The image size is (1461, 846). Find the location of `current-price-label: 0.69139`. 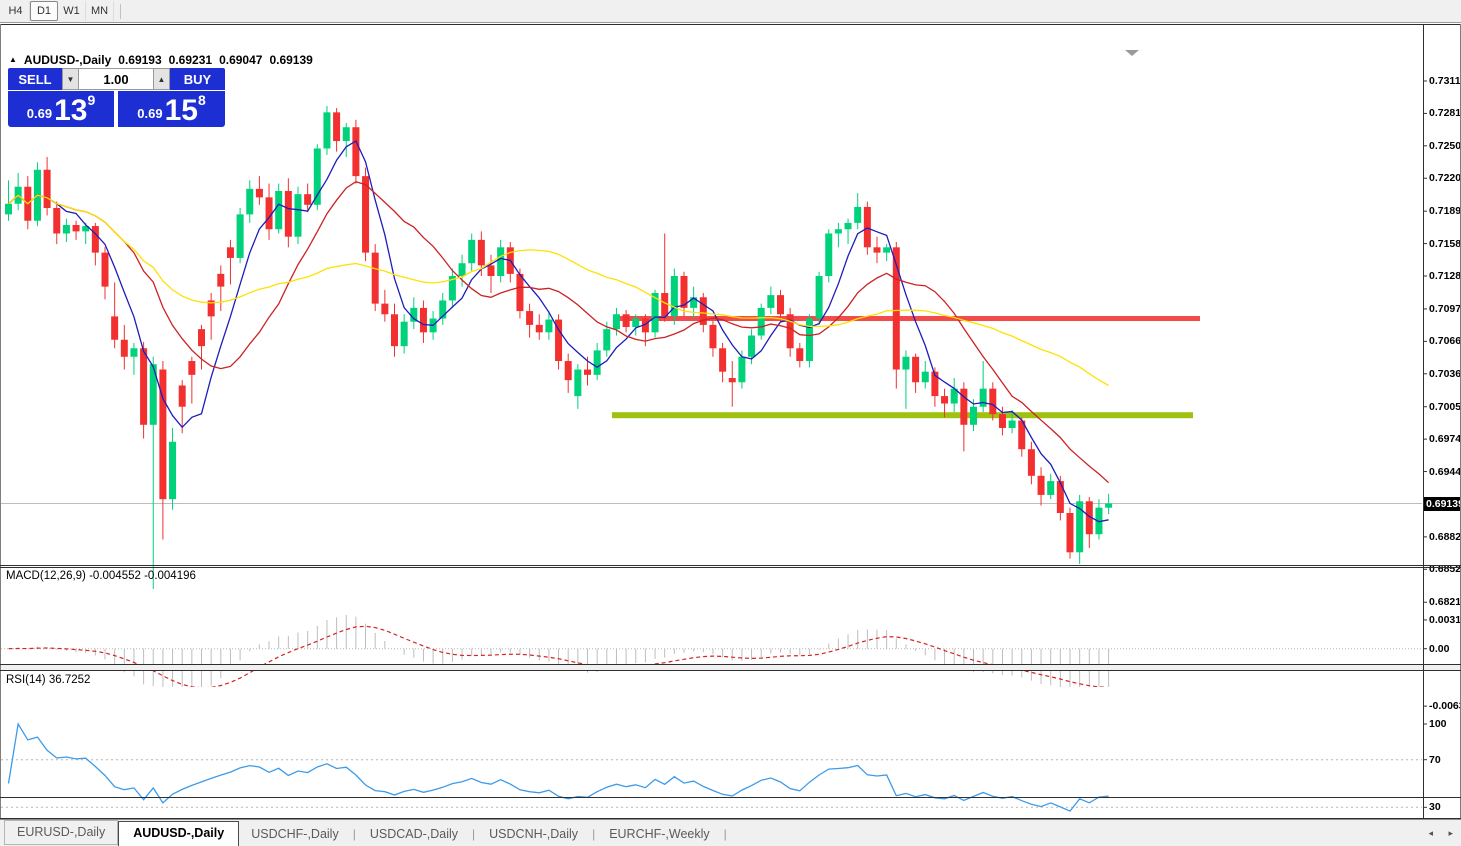

current-price-label: 0.69139 is located at coordinates (1442, 503).